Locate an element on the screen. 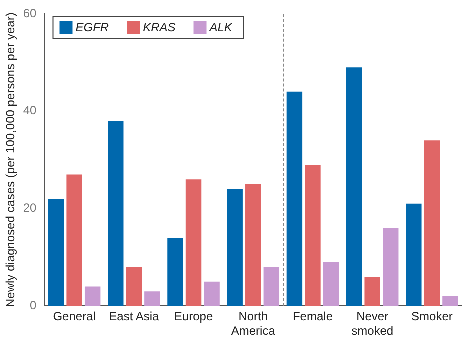  legend-label: KRAS is located at coordinates (159, 27).